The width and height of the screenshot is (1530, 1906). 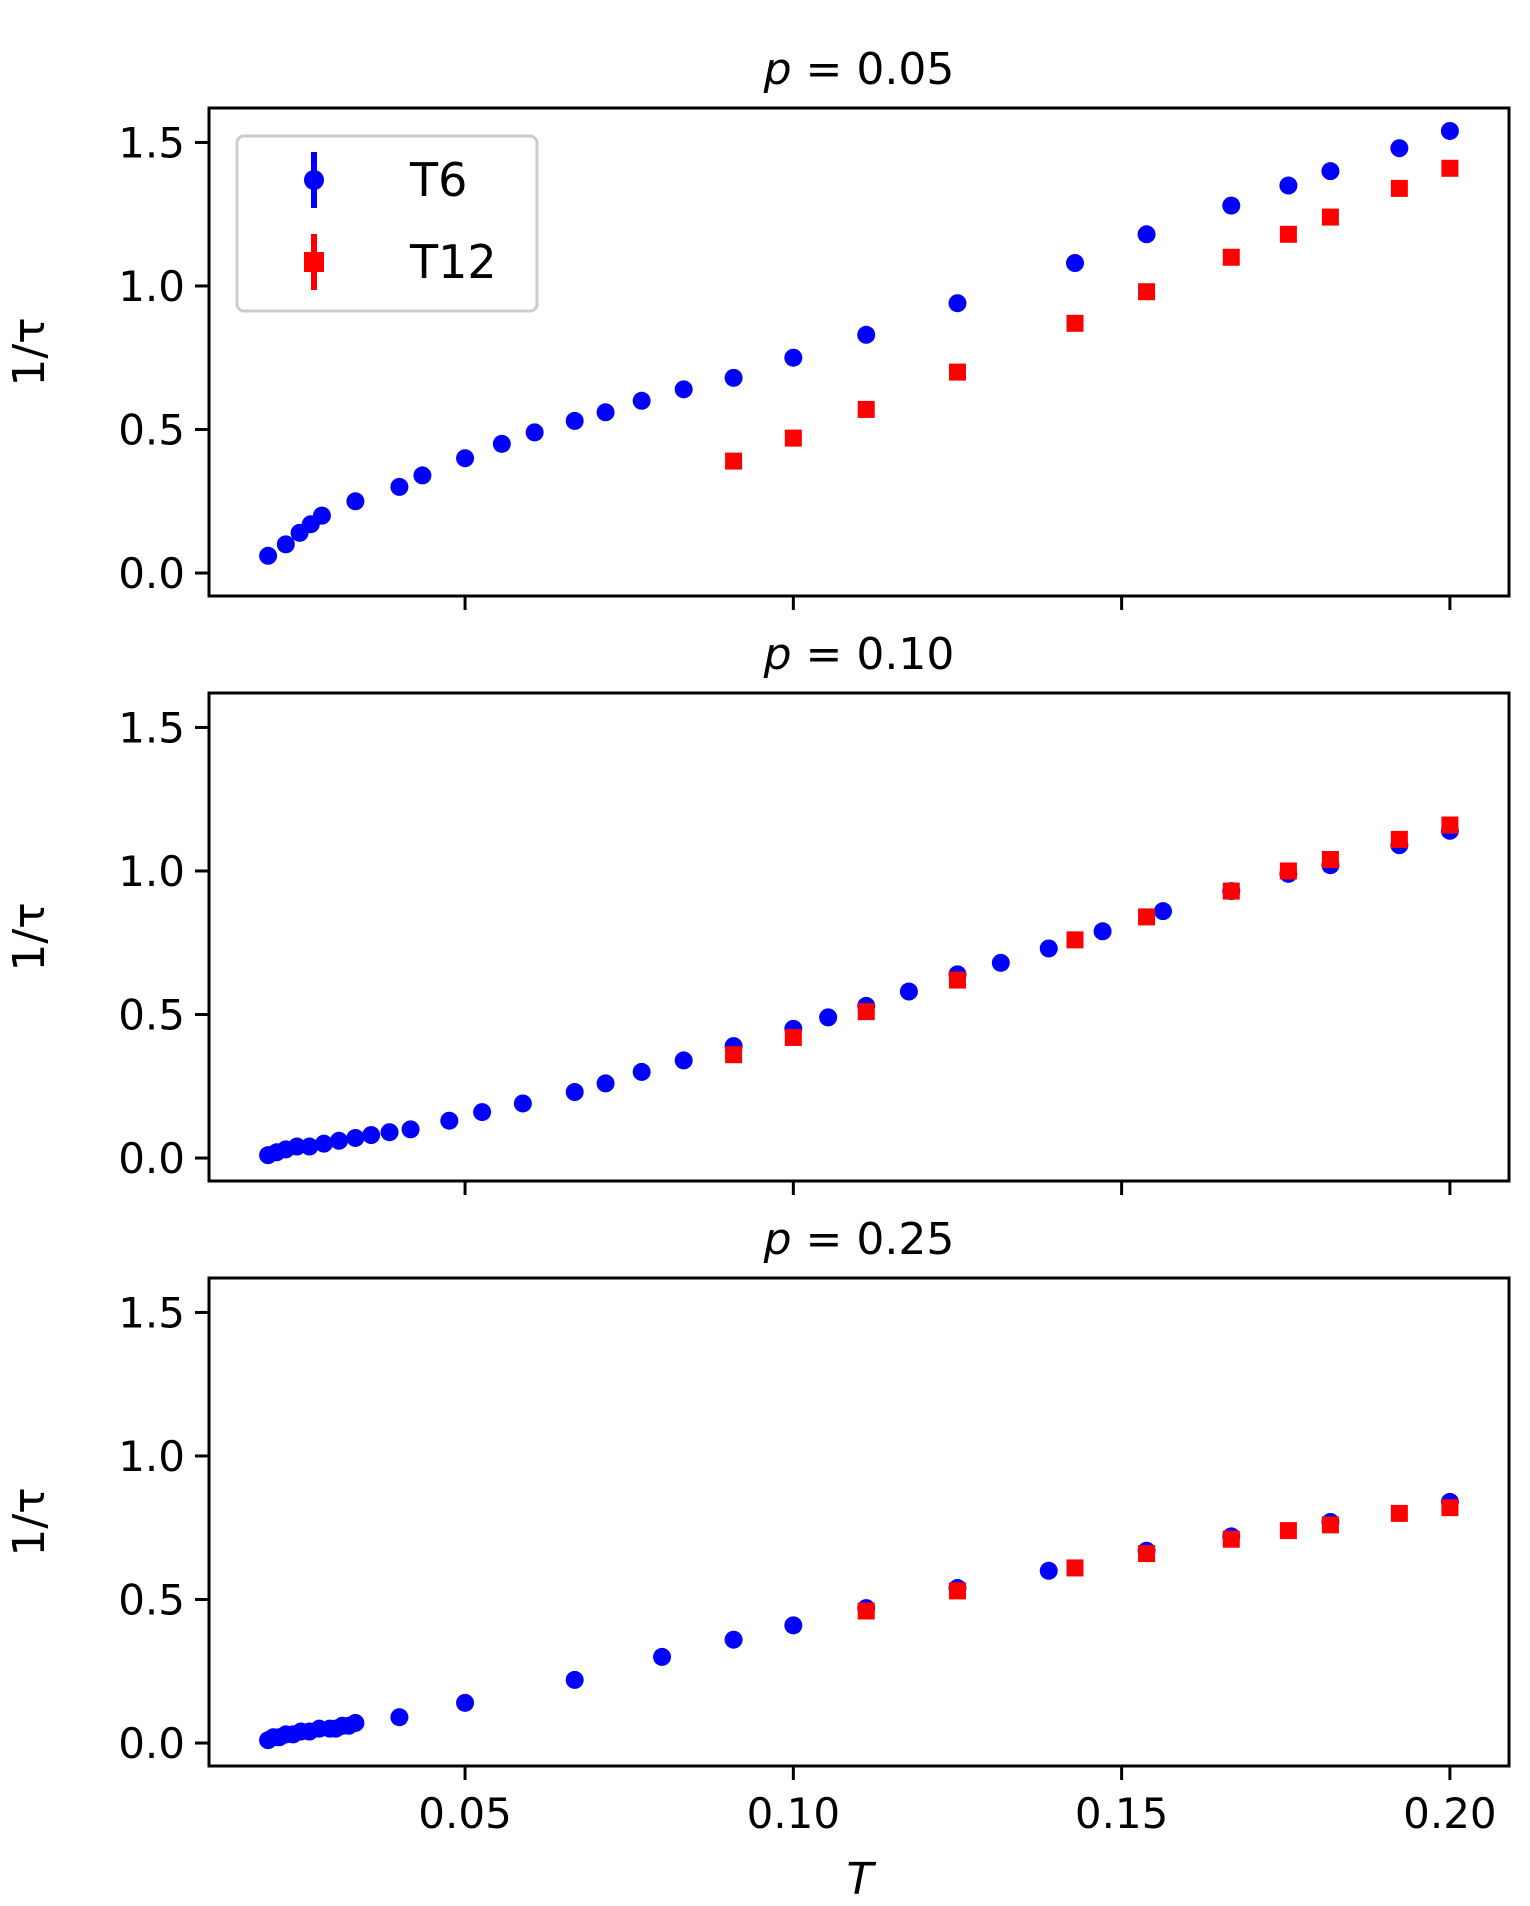 I want to click on panel-title-value: = 0.10, so click(x=873, y=654).